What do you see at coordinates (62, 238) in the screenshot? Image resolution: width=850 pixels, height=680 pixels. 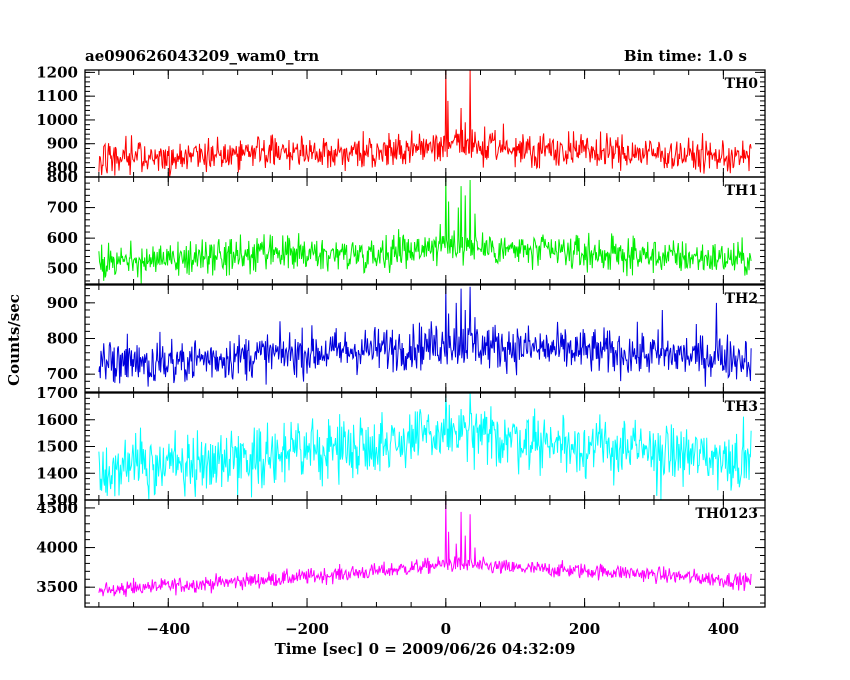 I see `y-tick-label: 600` at bounding box center [62, 238].